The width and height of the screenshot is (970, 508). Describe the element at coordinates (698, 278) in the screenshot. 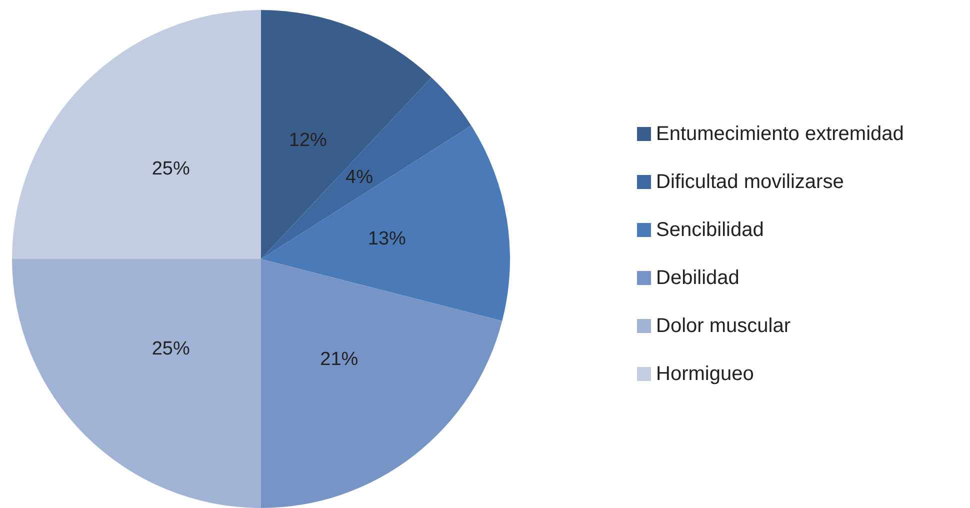

I see `legend-label: Debilidad` at that location.